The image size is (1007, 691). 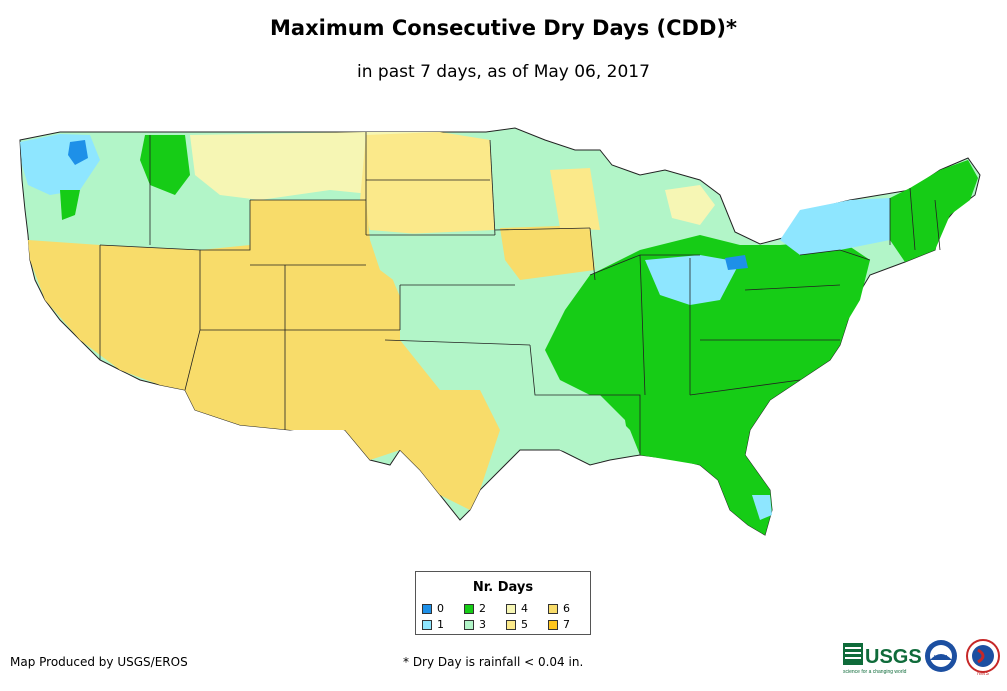 I want to click on legend-label: 1, so click(x=440, y=624).